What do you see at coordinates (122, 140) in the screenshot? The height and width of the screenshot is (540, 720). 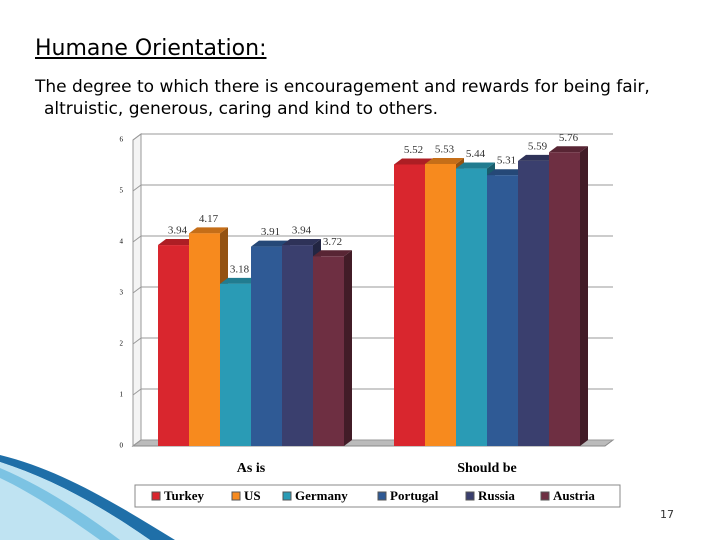 I see `y-tick-label: 6` at bounding box center [122, 140].